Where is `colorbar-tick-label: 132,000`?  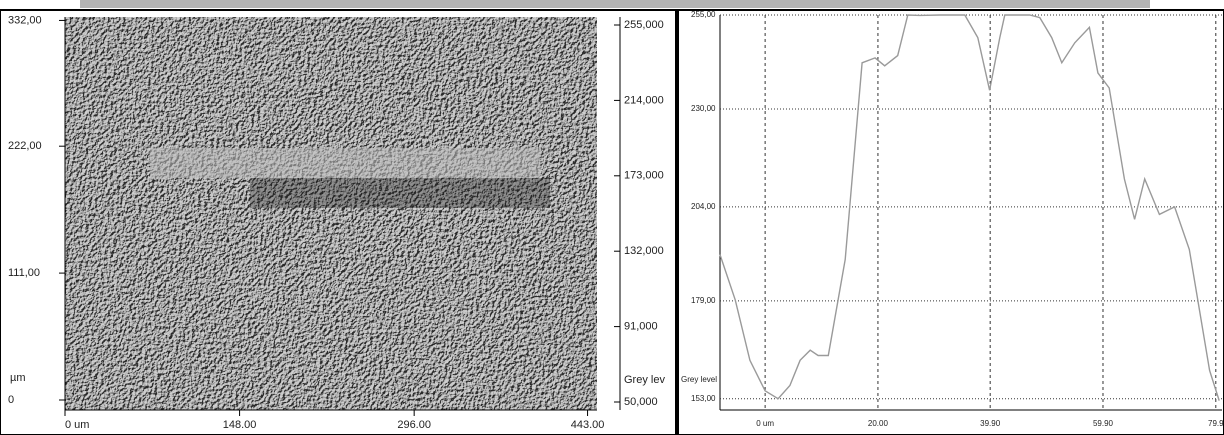
colorbar-tick-label: 132,000 is located at coordinates (644, 251).